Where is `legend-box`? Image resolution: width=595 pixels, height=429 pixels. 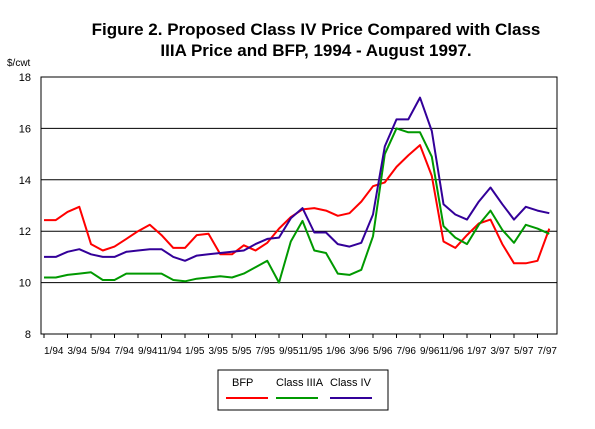 legend-box is located at coordinates (303, 390).